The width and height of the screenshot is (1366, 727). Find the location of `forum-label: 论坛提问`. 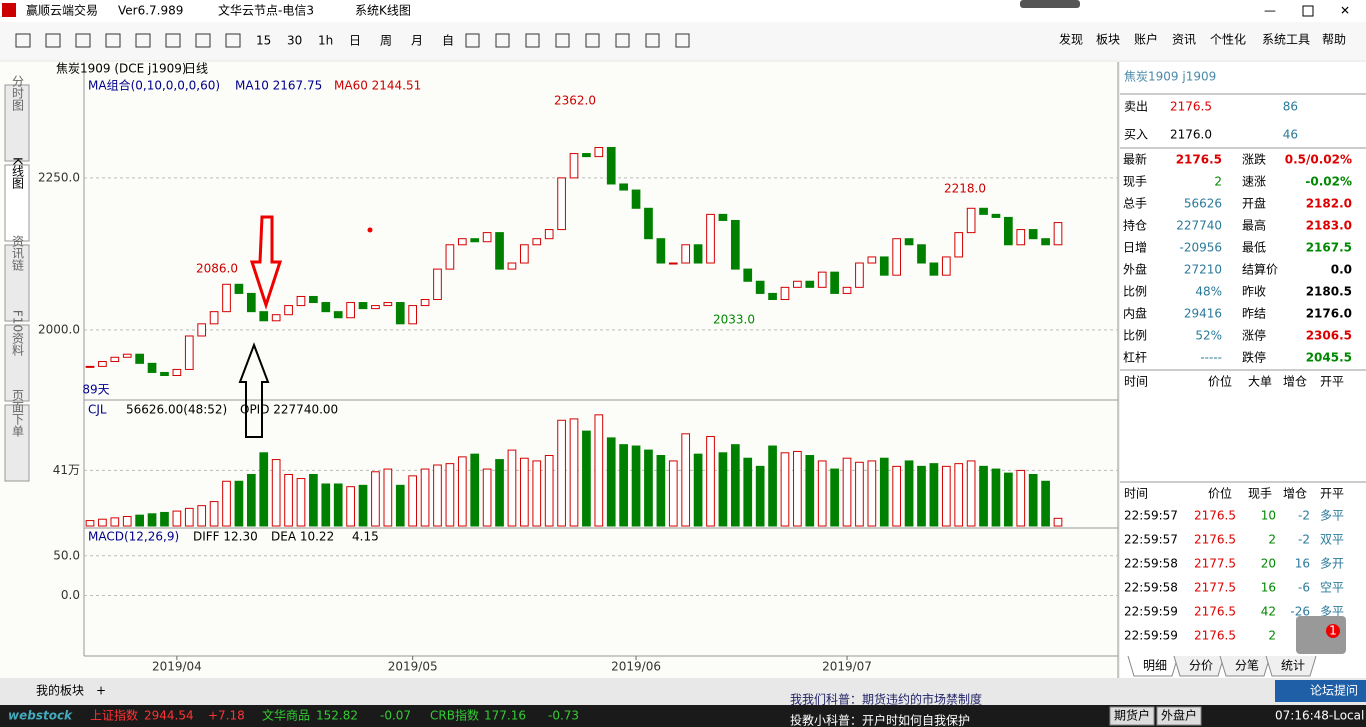

forum-label: 论坛提问 is located at coordinates (1334, 690).